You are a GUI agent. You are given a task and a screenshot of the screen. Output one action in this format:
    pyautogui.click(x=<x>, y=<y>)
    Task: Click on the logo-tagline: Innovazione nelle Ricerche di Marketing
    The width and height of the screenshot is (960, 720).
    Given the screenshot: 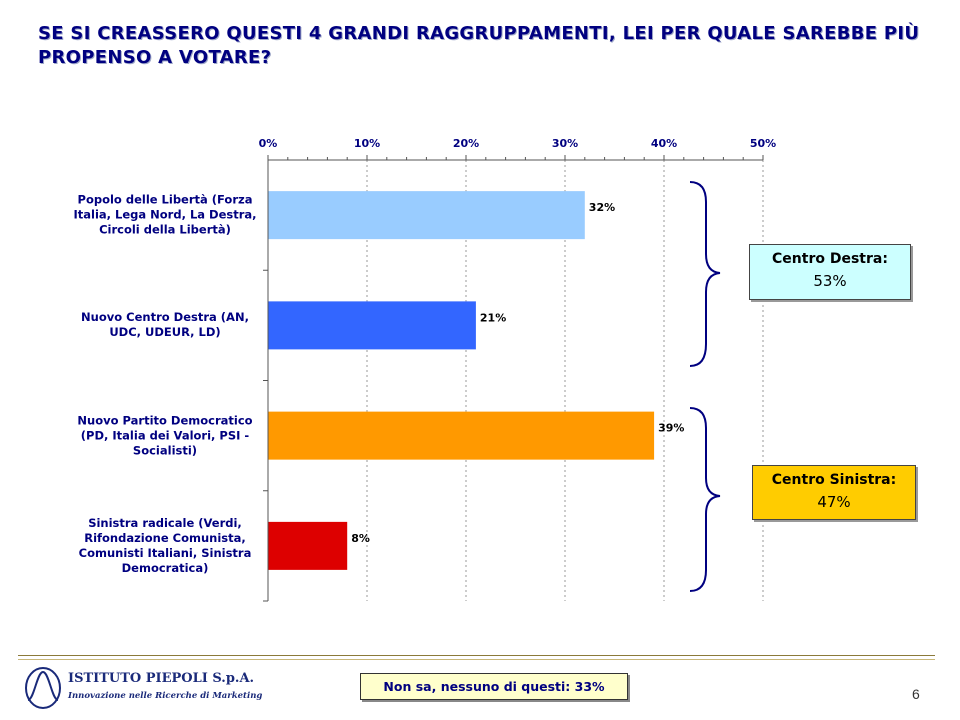 What is the action you would take?
    pyautogui.click(x=165, y=696)
    